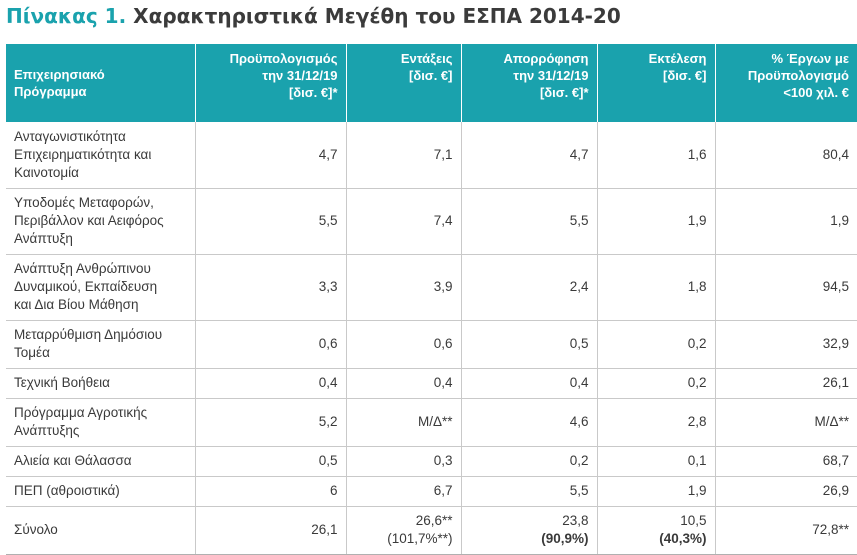 This screenshot has height=555, width=857. What do you see at coordinates (67, 490) in the screenshot?
I see `program-name-line: ΠΕΠ (αθροιστικά)` at bounding box center [67, 490].